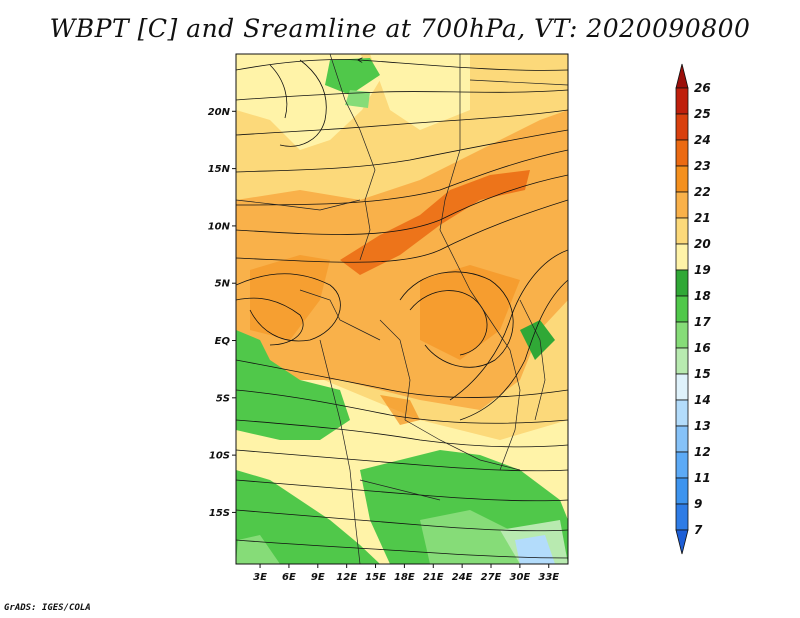  I want to click on colorbar-label: 9, so click(698, 504).